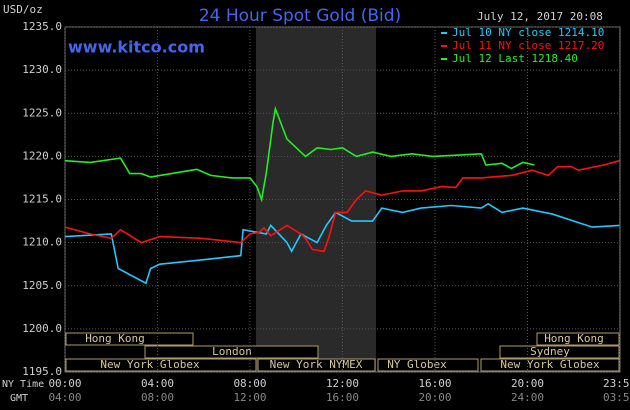 The image size is (630, 410). What do you see at coordinates (550, 351) in the screenshot?
I see `session-label: Sydney` at bounding box center [550, 351].